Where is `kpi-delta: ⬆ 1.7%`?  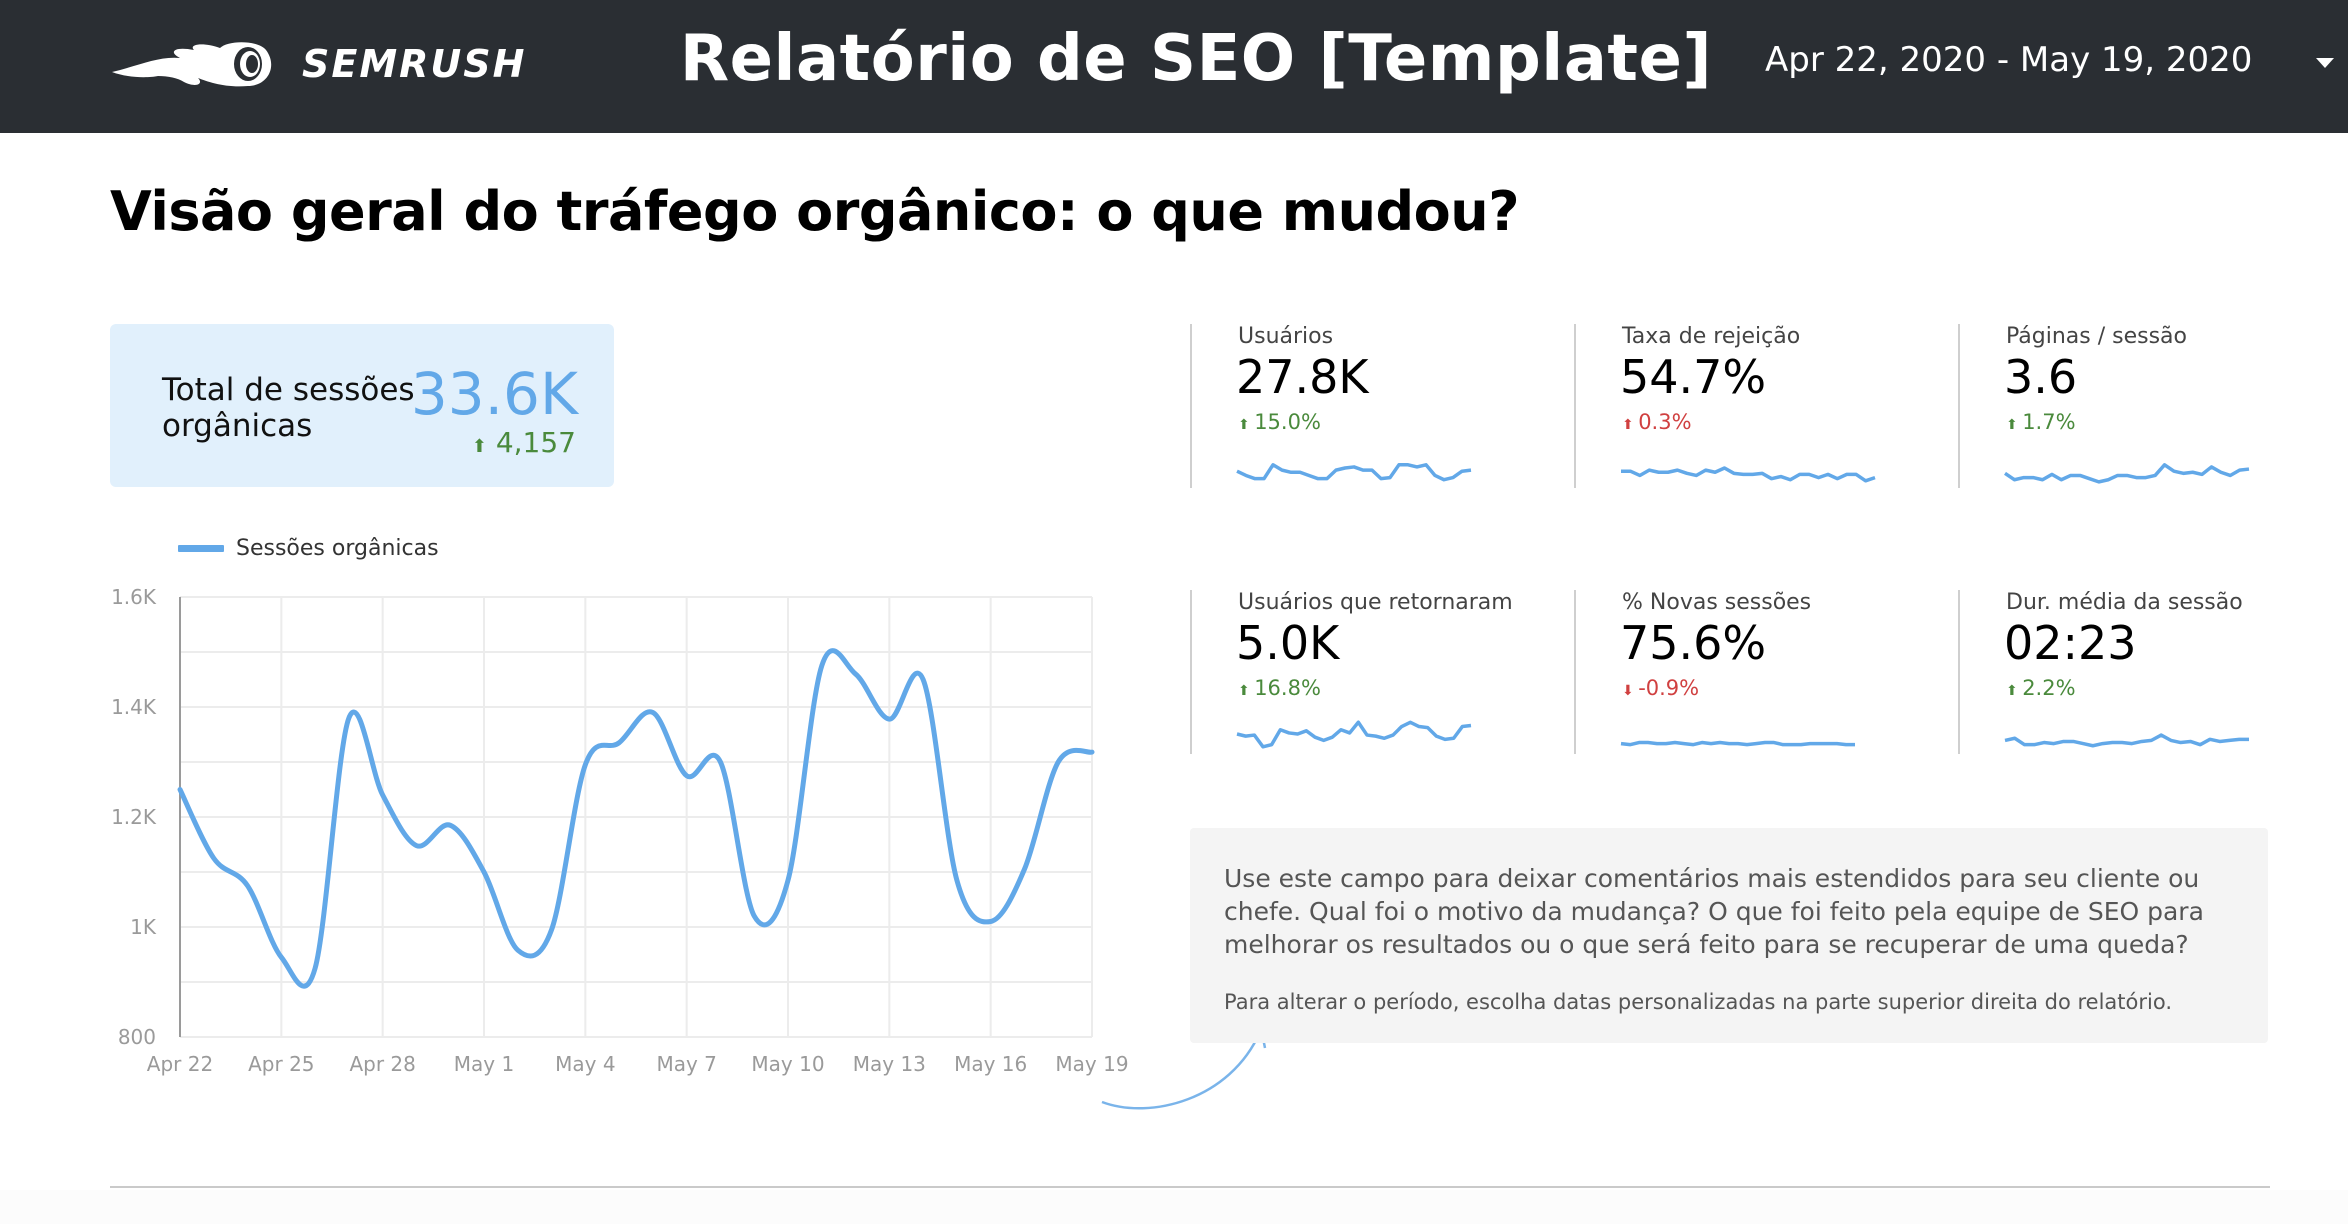
kpi-delta: ⬆ 1.7% is located at coordinates (2041, 422).